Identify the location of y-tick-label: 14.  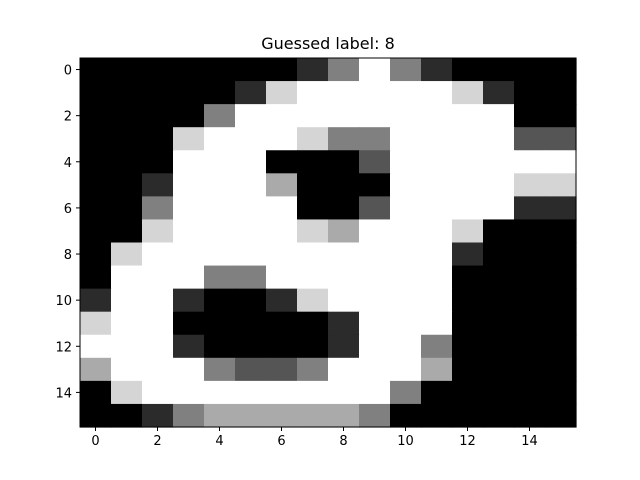
(63, 393).